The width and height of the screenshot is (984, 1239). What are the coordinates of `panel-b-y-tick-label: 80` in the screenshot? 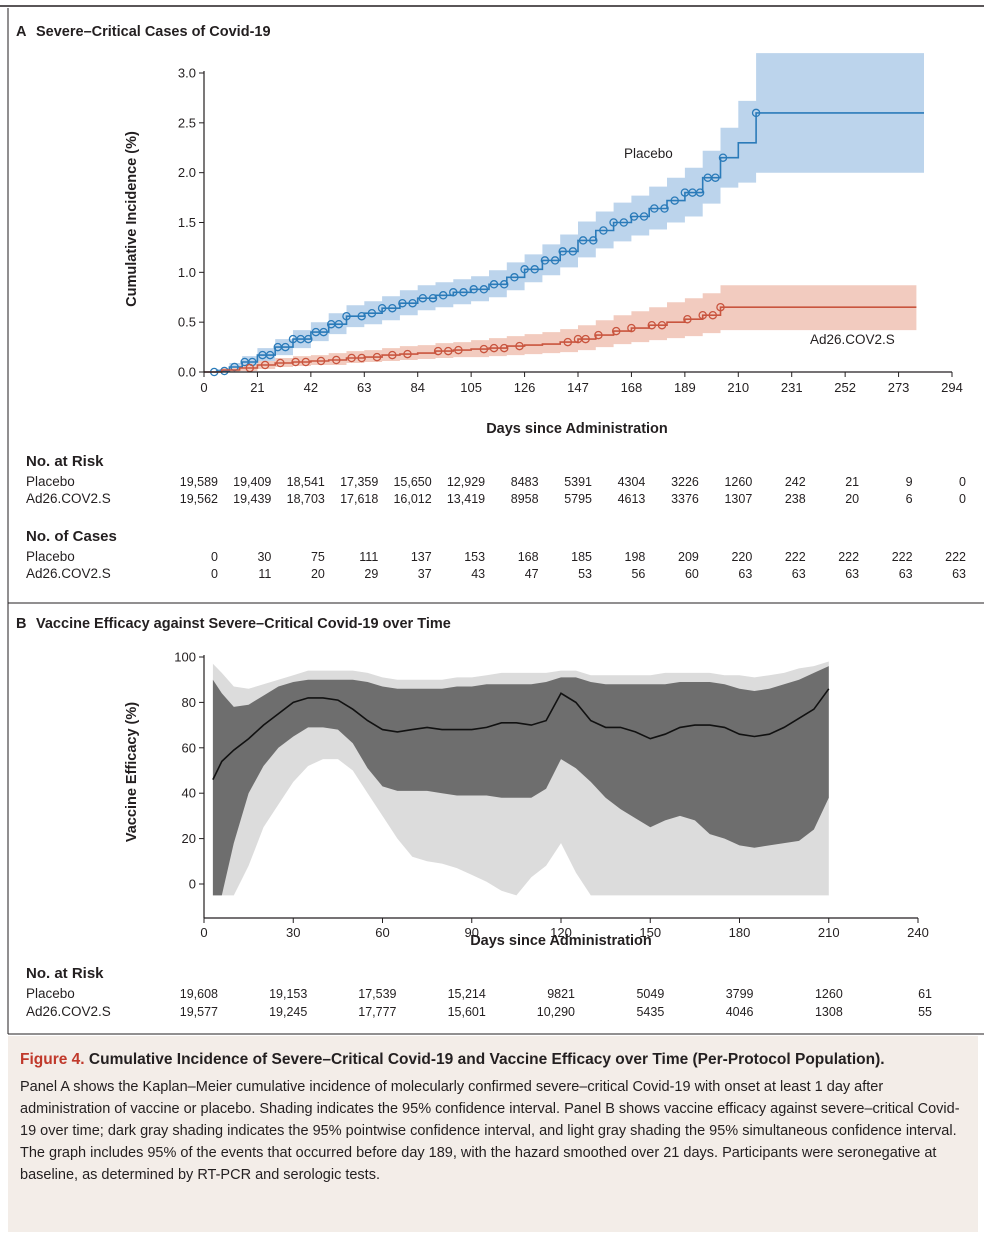 It's located at (189, 702).